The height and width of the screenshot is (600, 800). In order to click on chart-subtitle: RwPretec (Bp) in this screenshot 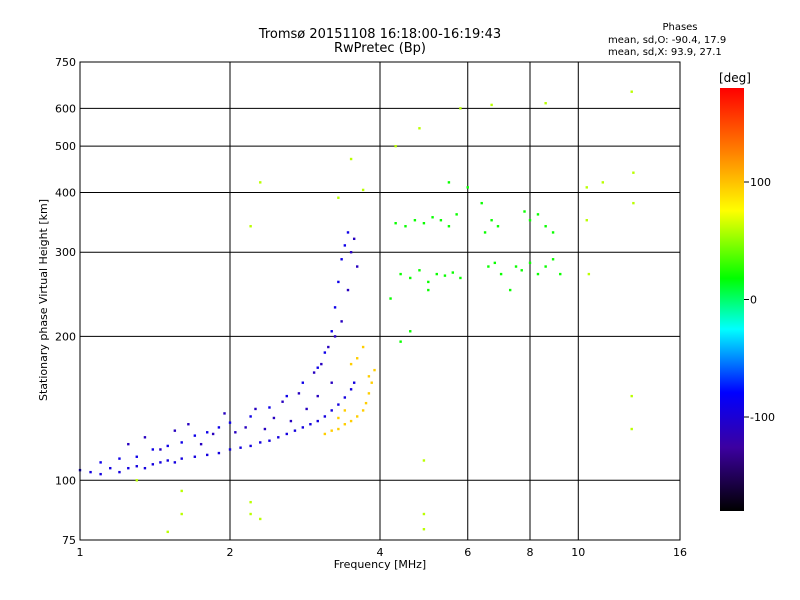, I will do `click(380, 48)`.